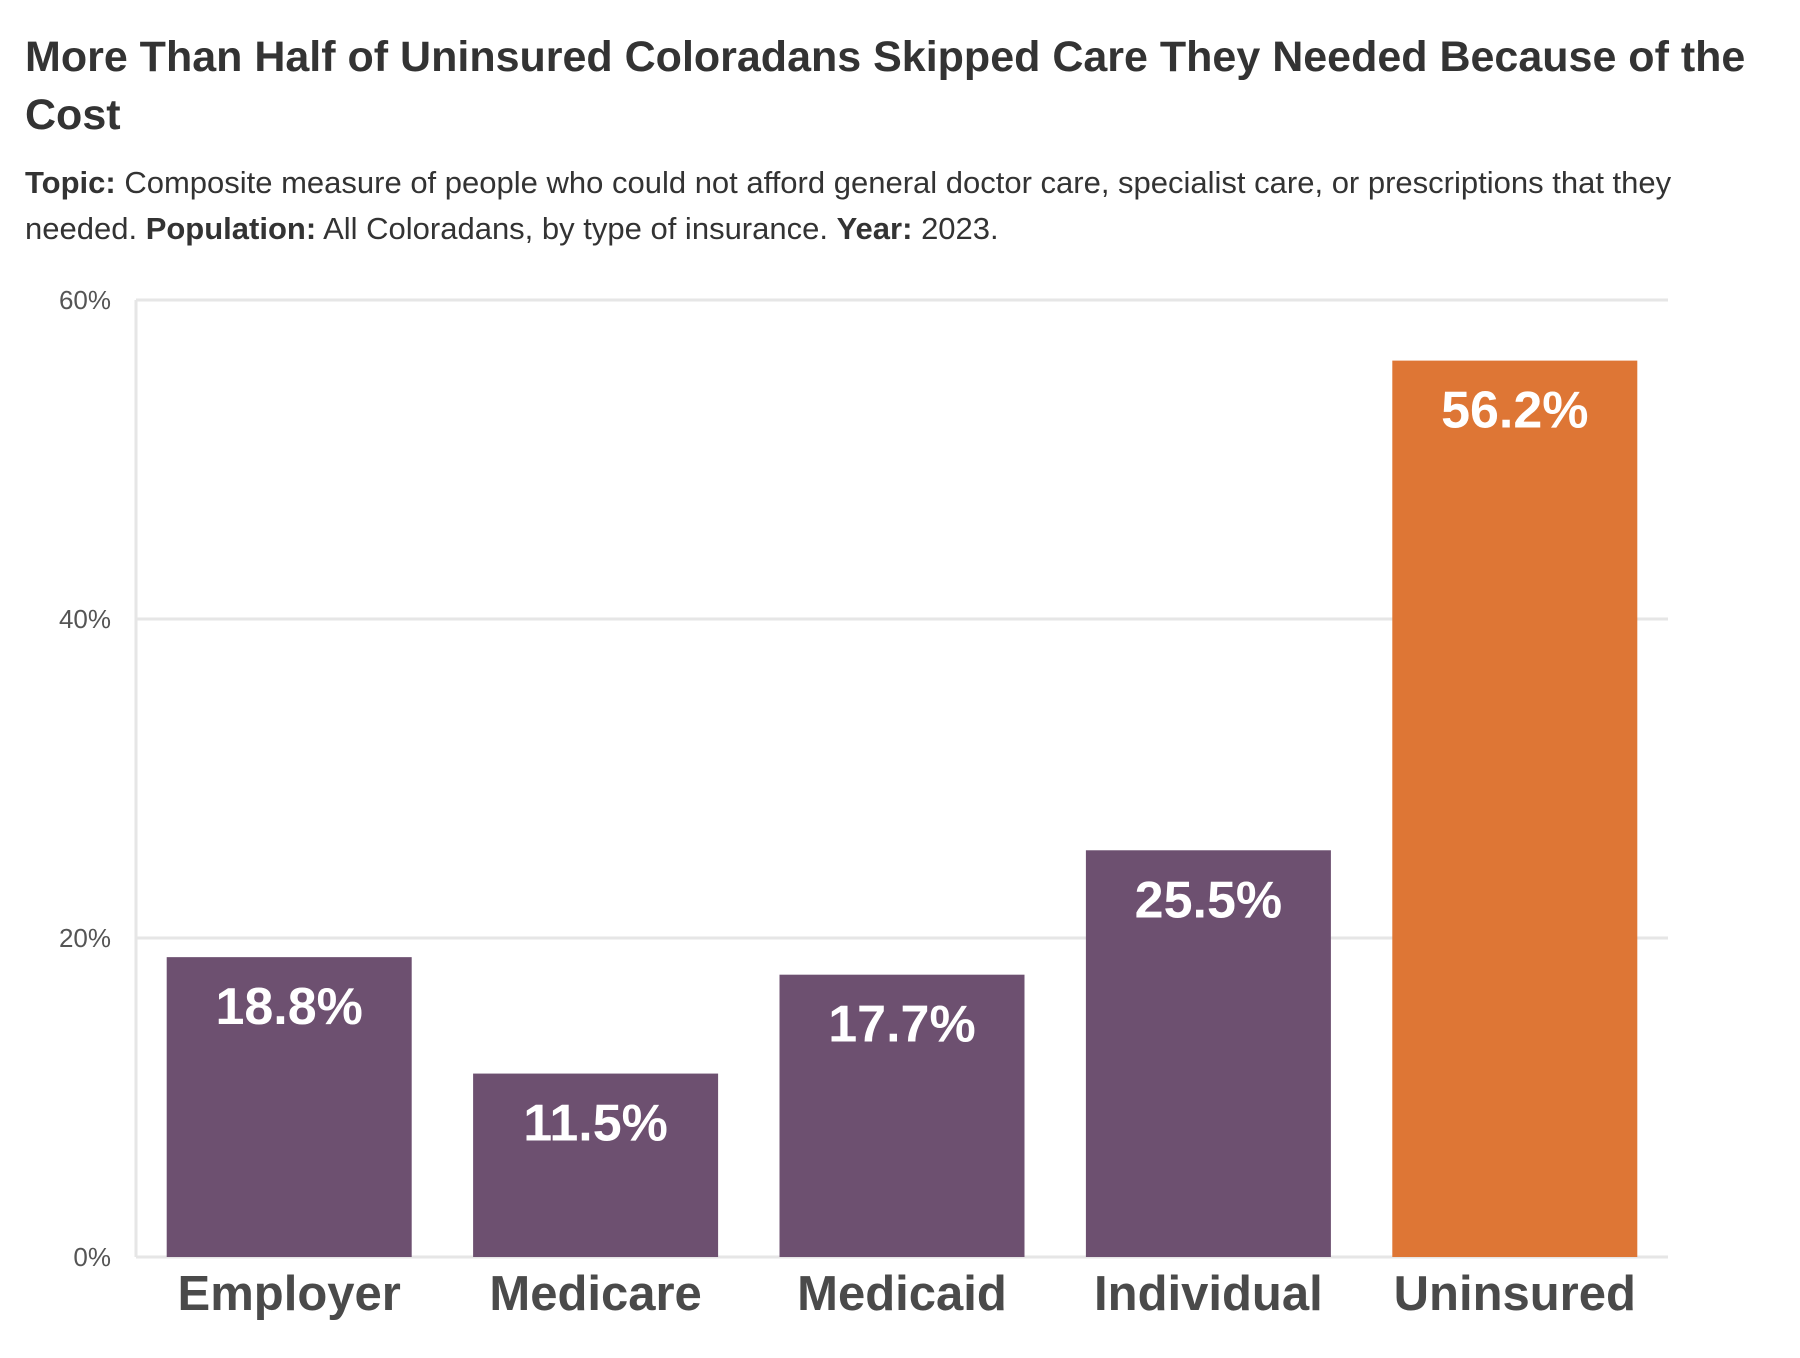 This screenshot has width=1800, height=1358. Describe the element at coordinates (85, 938) in the screenshot. I see `y-tick-label: 20%` at that location.